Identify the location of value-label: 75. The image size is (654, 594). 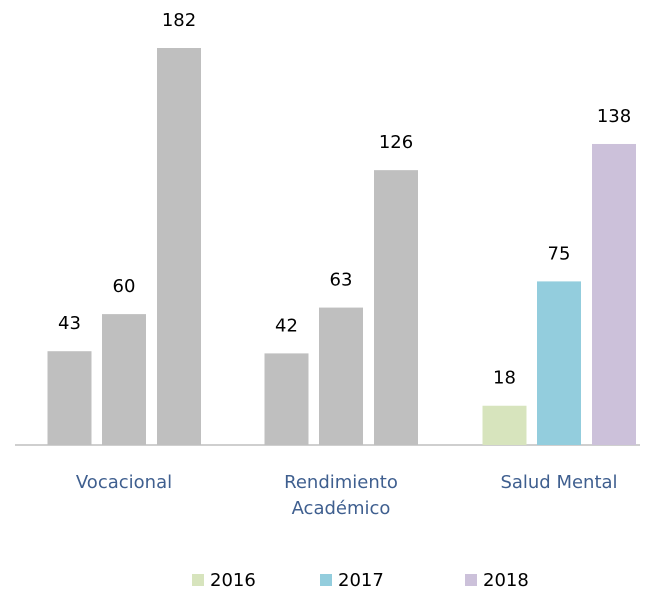
(559, 253).